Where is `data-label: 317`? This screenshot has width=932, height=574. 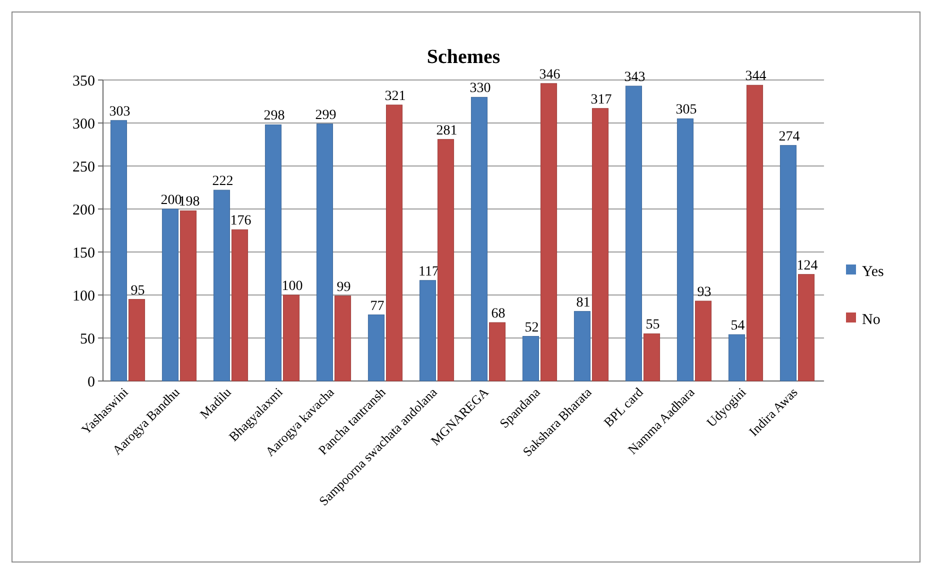
data-label: 317 is located at coordinates (601, 100).